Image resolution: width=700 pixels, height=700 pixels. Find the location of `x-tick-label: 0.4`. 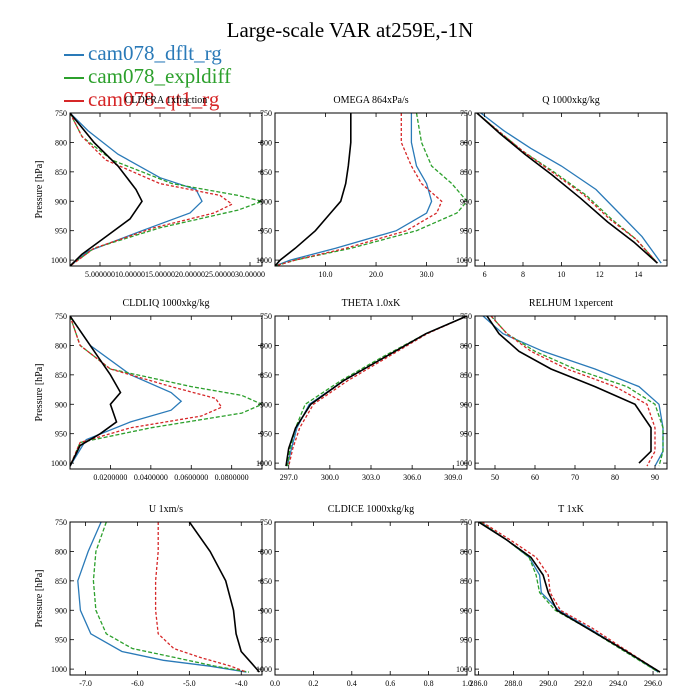

x-tick-label: 0.4 is located at coordinates (352, 683).